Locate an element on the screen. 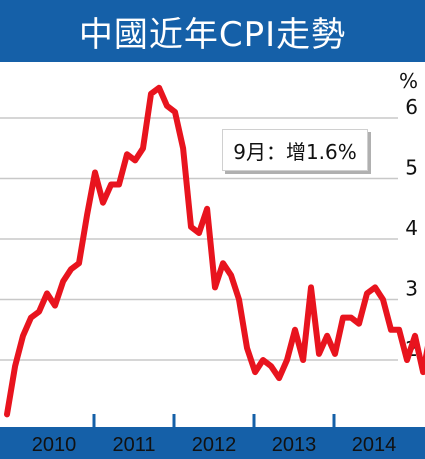 The width and height of the screenshot is (425, 459). x-axis-bar is located at coordinates (212, 443).